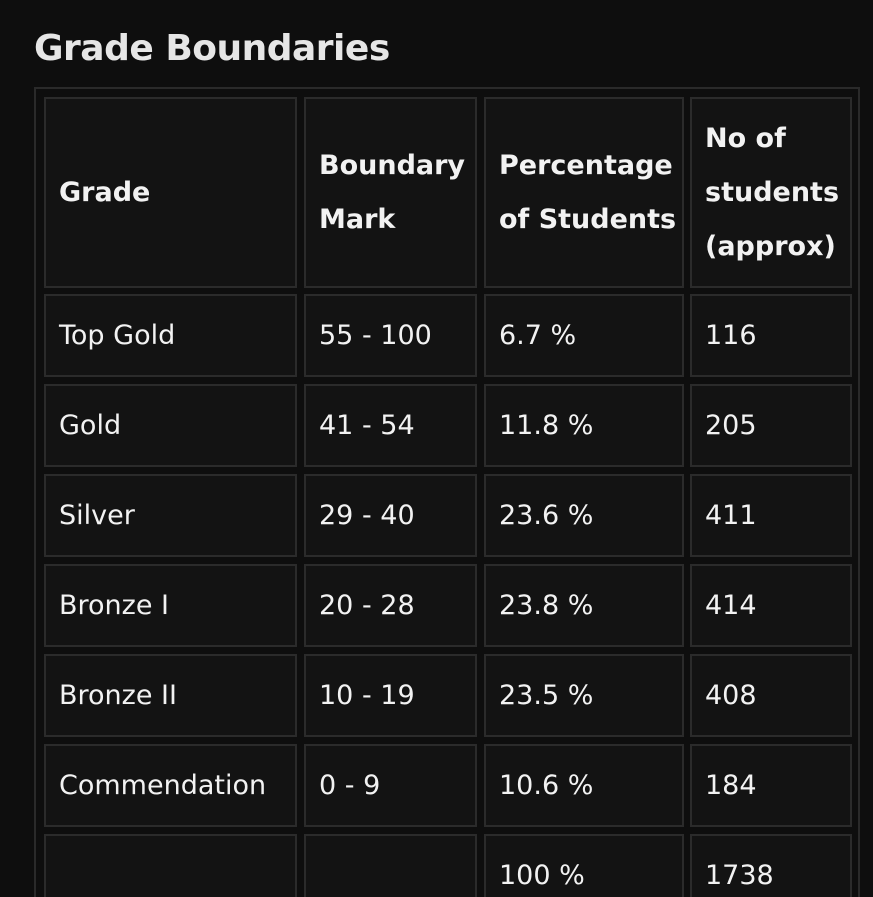 The height and width of the screenshot is (897, 873). I want to click on table-cell-grade: Top Gold, so click(170, 335).